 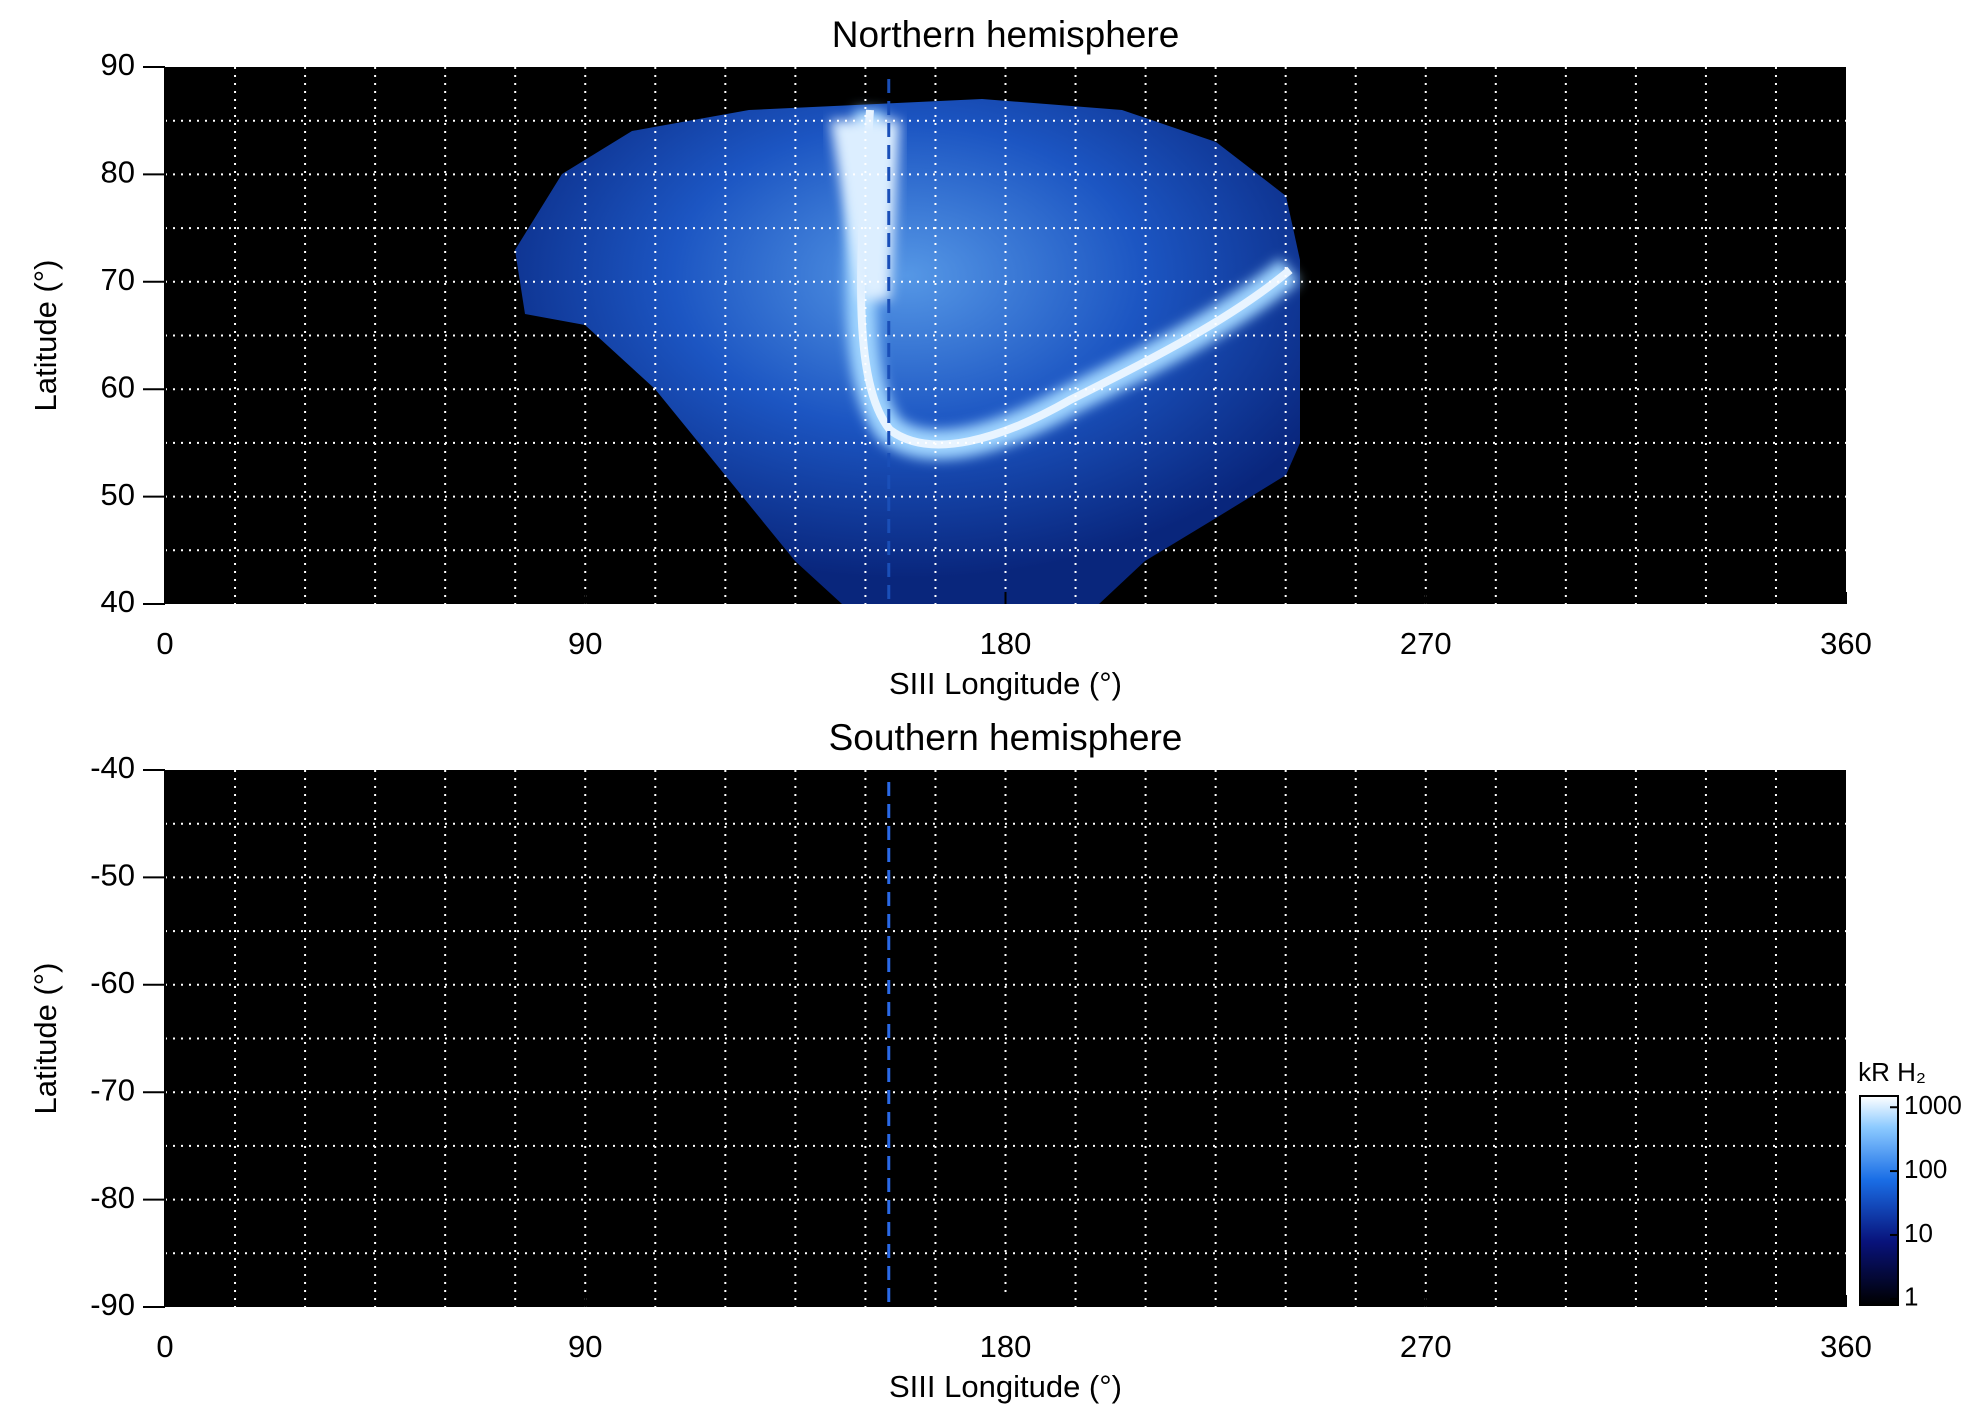 I want to click on y-tick-label: -40, so click(x=112, y=767).